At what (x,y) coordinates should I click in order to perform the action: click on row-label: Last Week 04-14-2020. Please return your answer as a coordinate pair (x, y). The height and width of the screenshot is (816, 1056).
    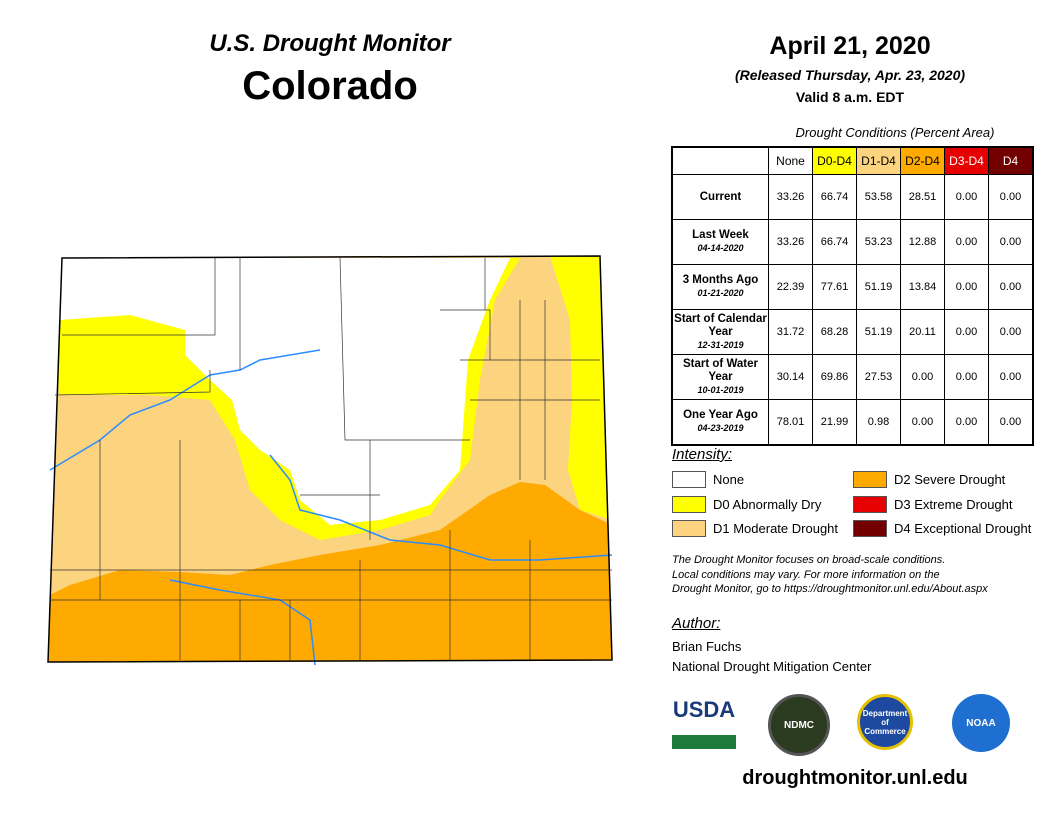
    Looking at the image, I should click on (720, 242).